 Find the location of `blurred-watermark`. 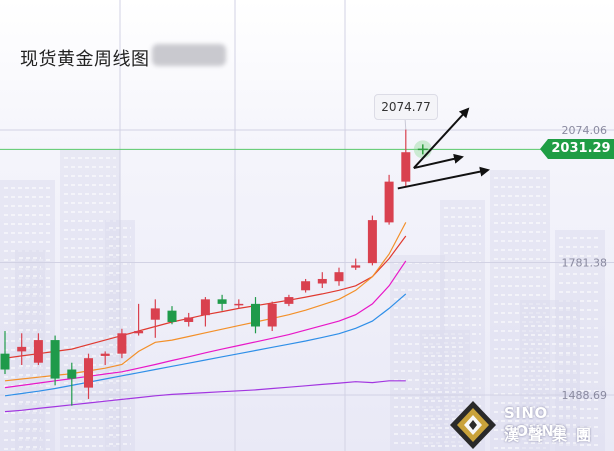

blurred-watermark is located at coordinates (189, 55).